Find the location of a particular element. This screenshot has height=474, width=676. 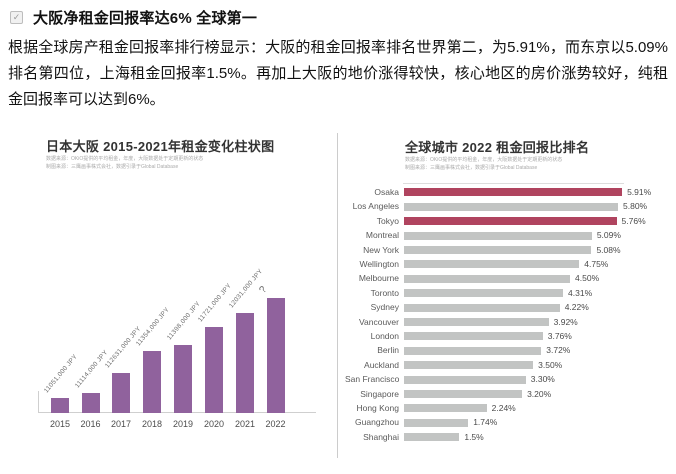

city-value: 5.09% is located at coordinates (608, 235).